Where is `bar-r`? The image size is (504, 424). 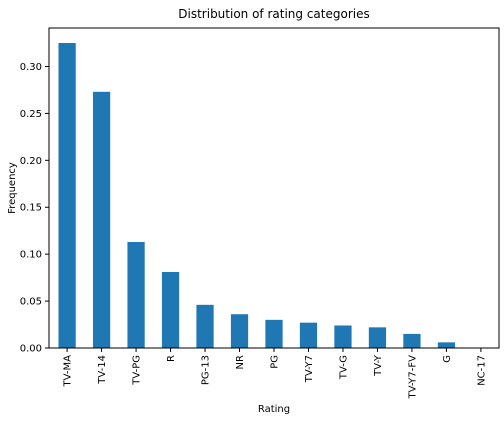
bar-r is located at coordinates (170, 310).